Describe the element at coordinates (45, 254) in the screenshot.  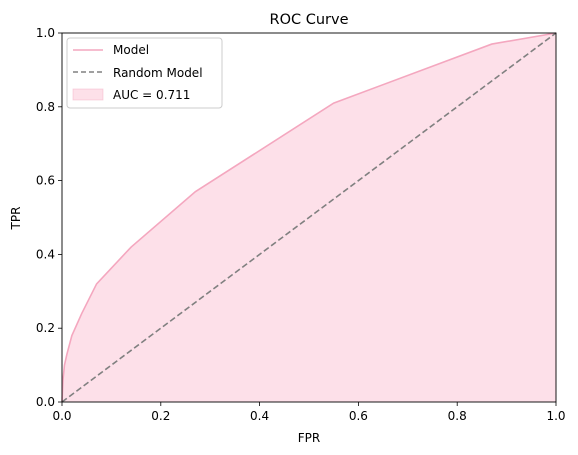
I see `y-tick-label: 0.4` at that location.